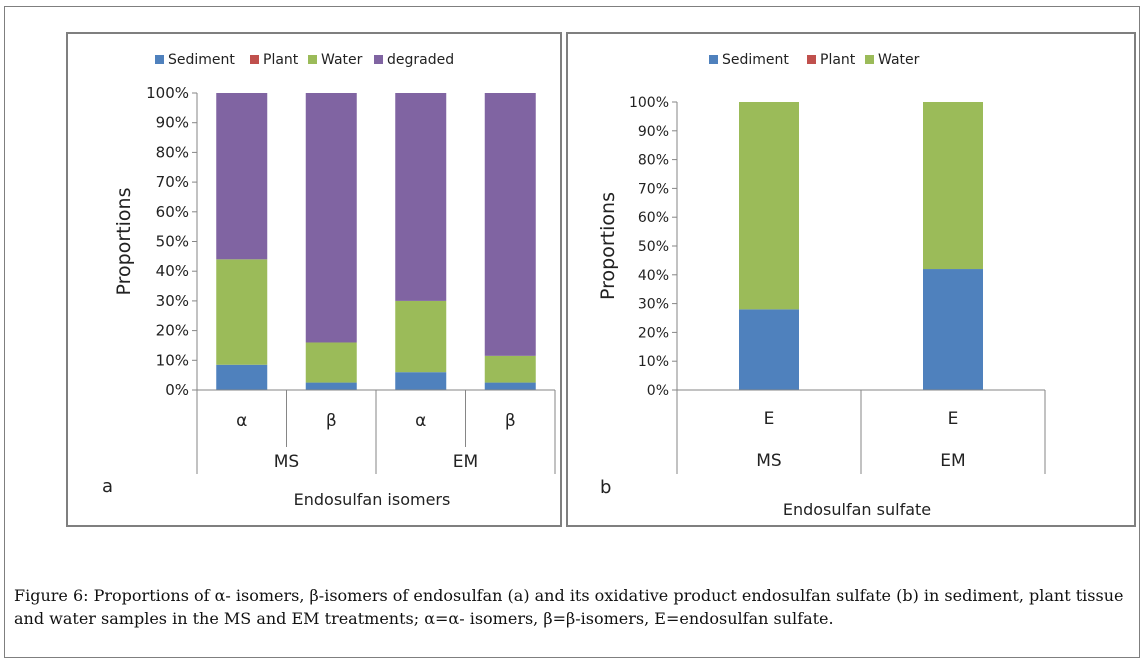  Describe the element at coordinates (378, 59) in the screenshot. I see `legend-swatch-degraded` at that location.